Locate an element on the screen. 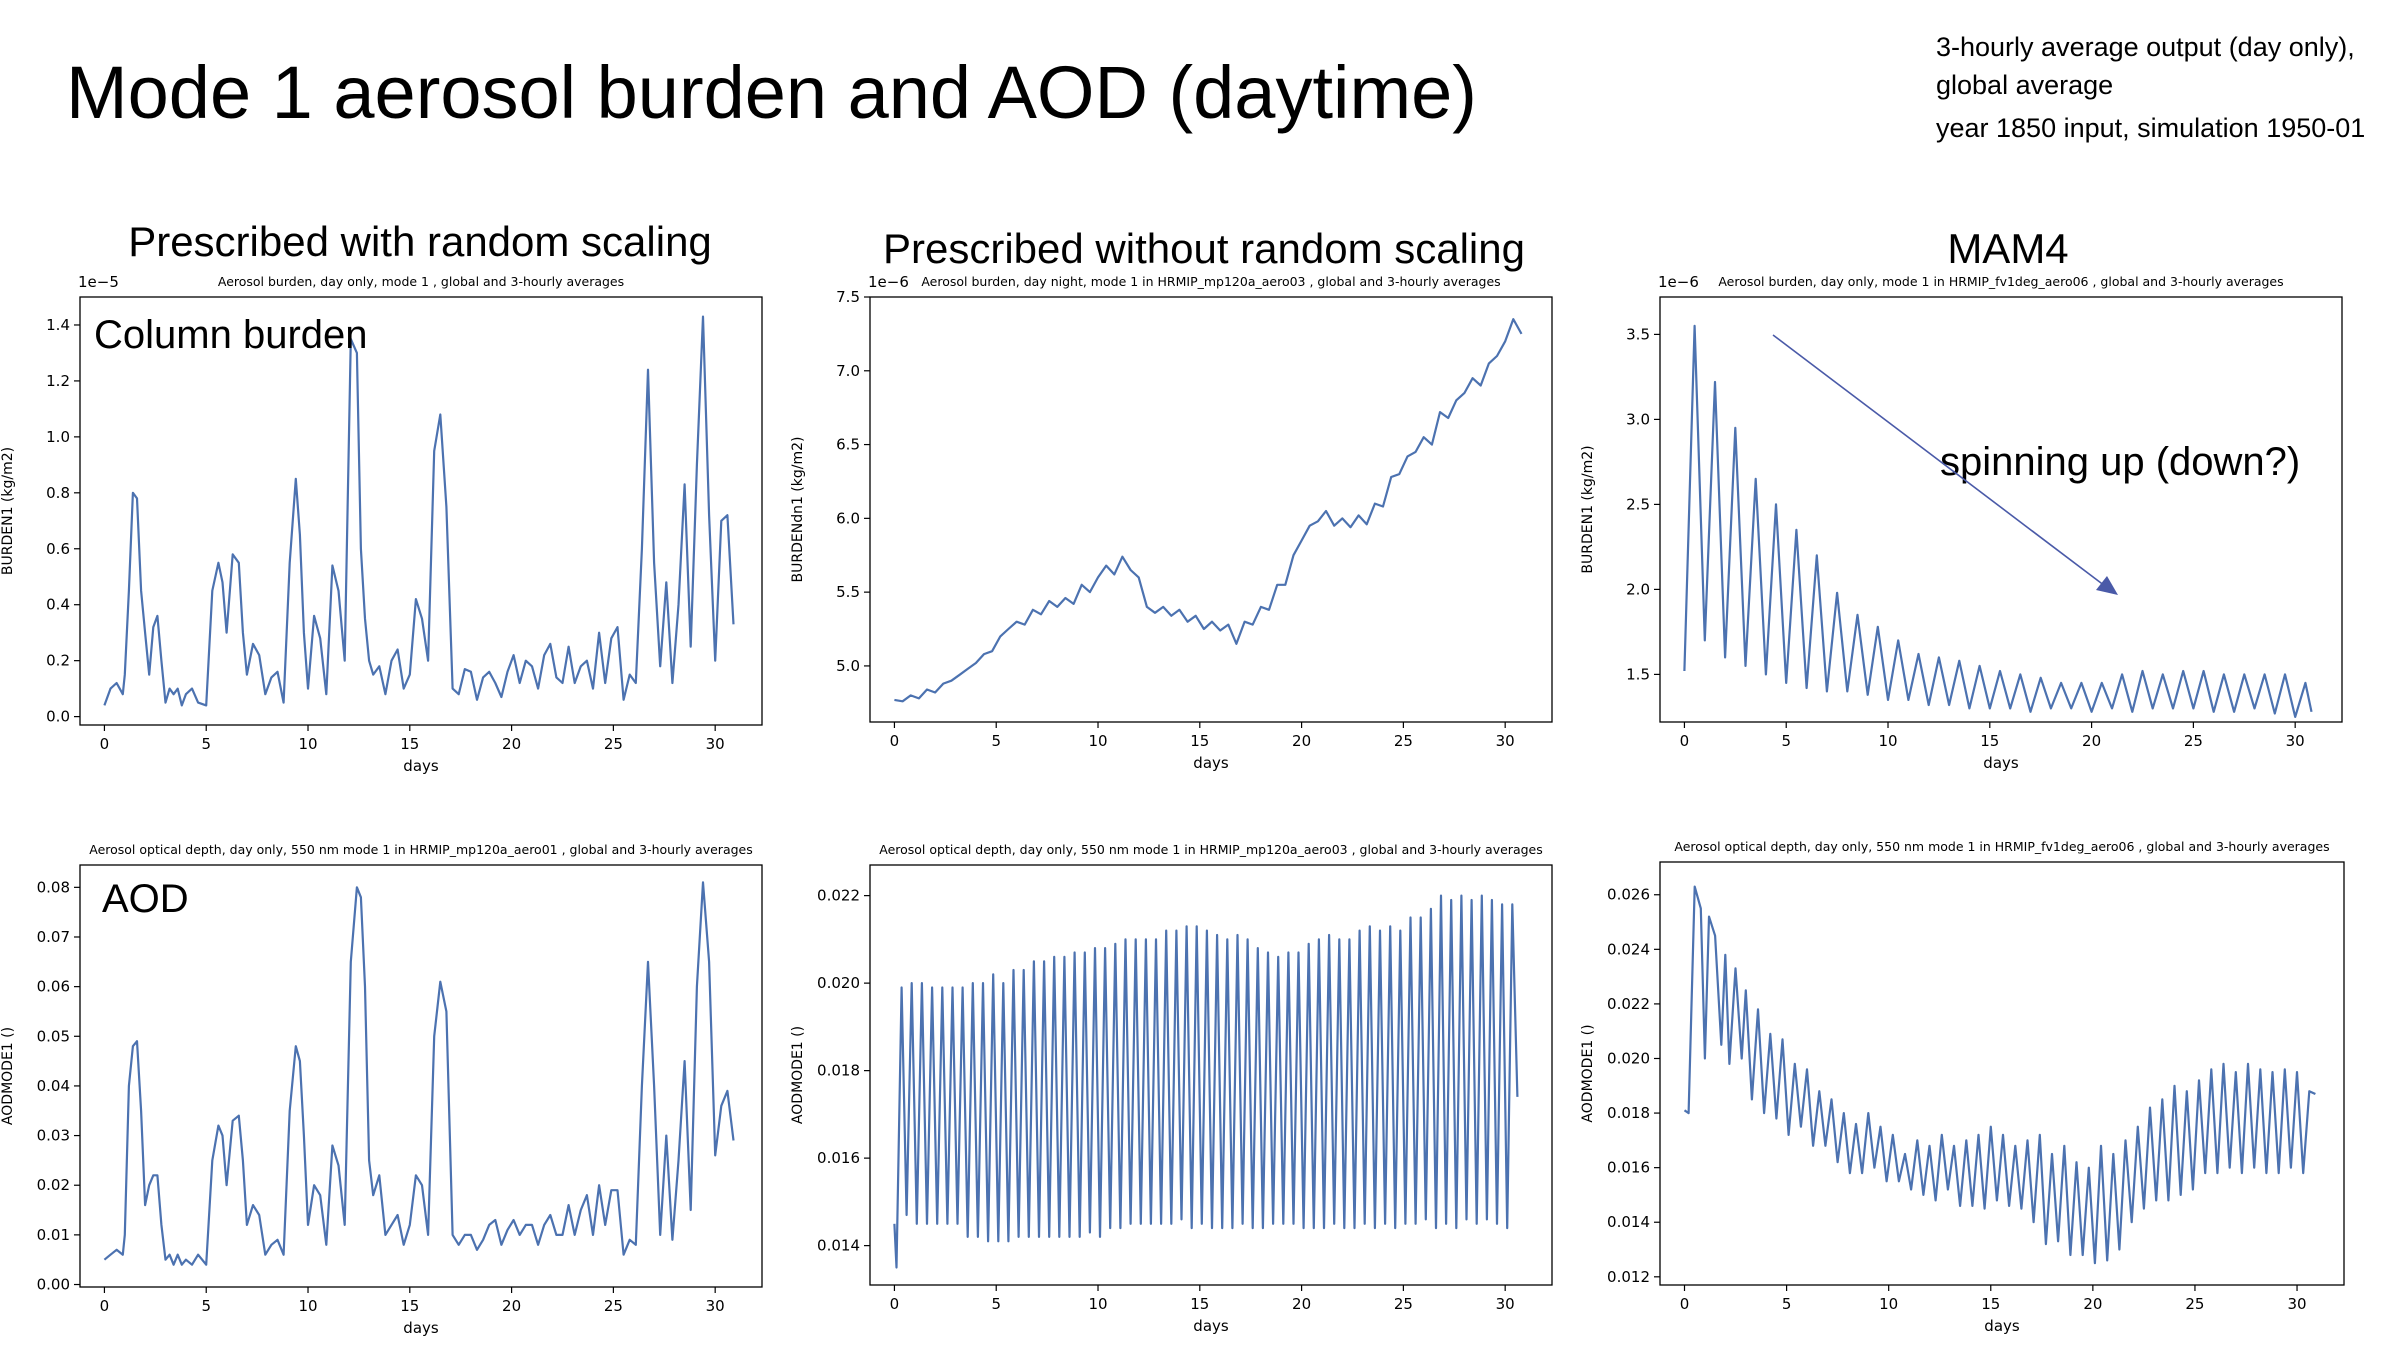 This screenshot has height=1350, width=2400. y-tick-label: 0.08 is located at coordinates (53, 887).